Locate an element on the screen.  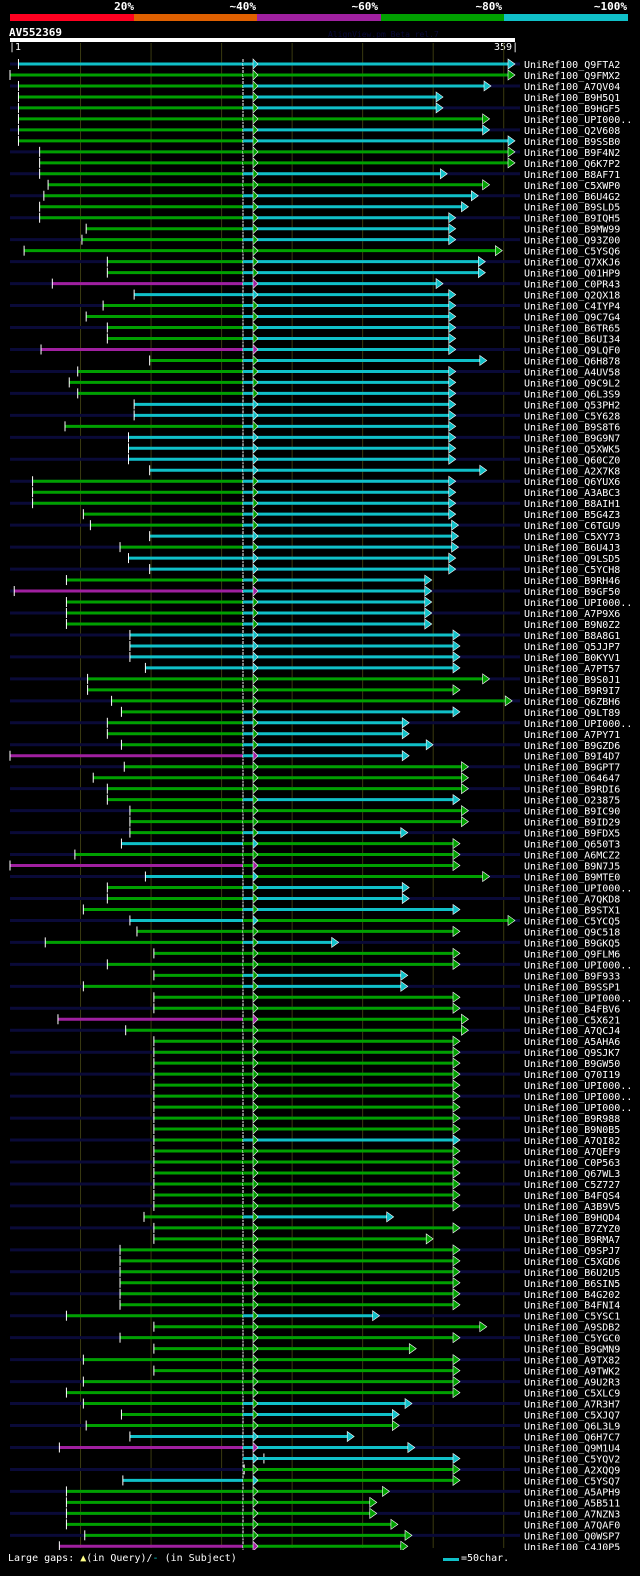
hit-label: UniRef100_A7QEF9 is located at coordinates (572, 1152).